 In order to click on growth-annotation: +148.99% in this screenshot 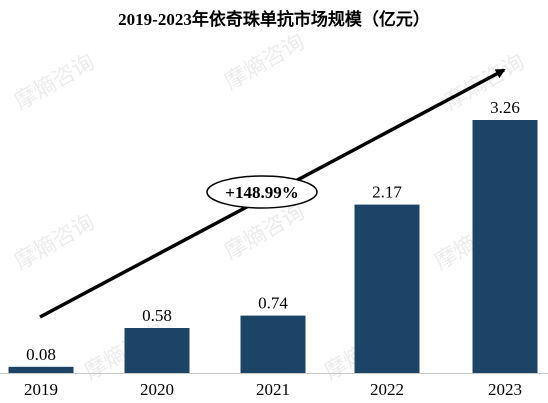, I will do `click(261, 192)`.